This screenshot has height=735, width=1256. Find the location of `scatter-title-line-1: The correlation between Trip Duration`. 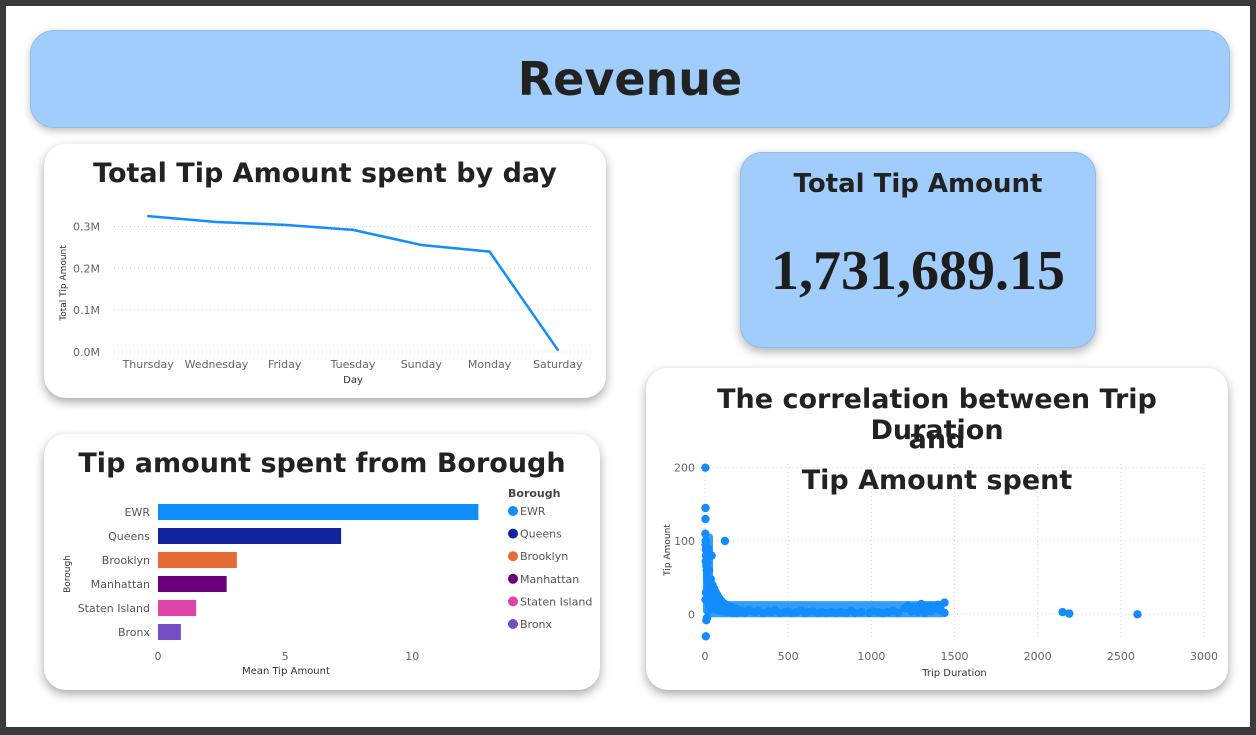

scatter-title-line-1: The correlation between Trip Duration is located at coordinates (937, 415).